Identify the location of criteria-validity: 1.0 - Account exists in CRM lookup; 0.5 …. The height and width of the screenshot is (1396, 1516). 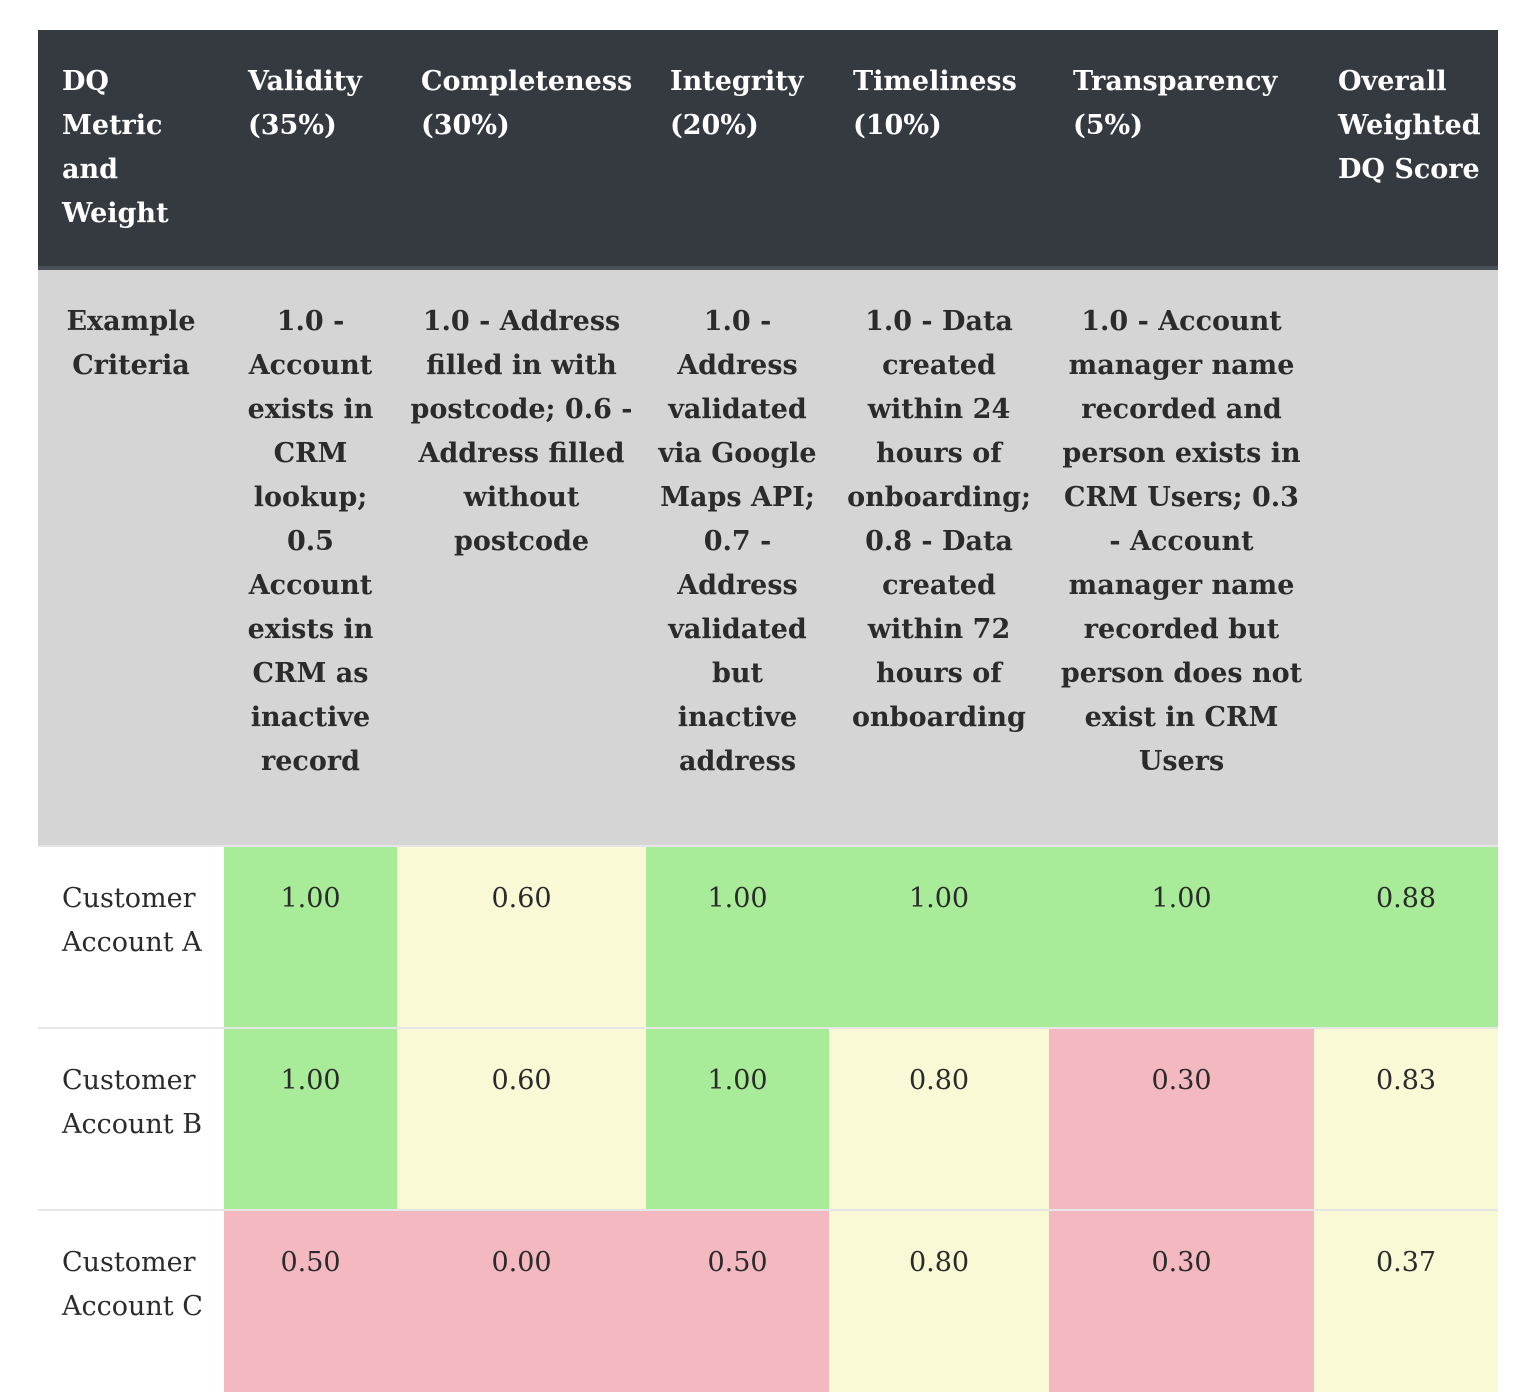
(310, 557).